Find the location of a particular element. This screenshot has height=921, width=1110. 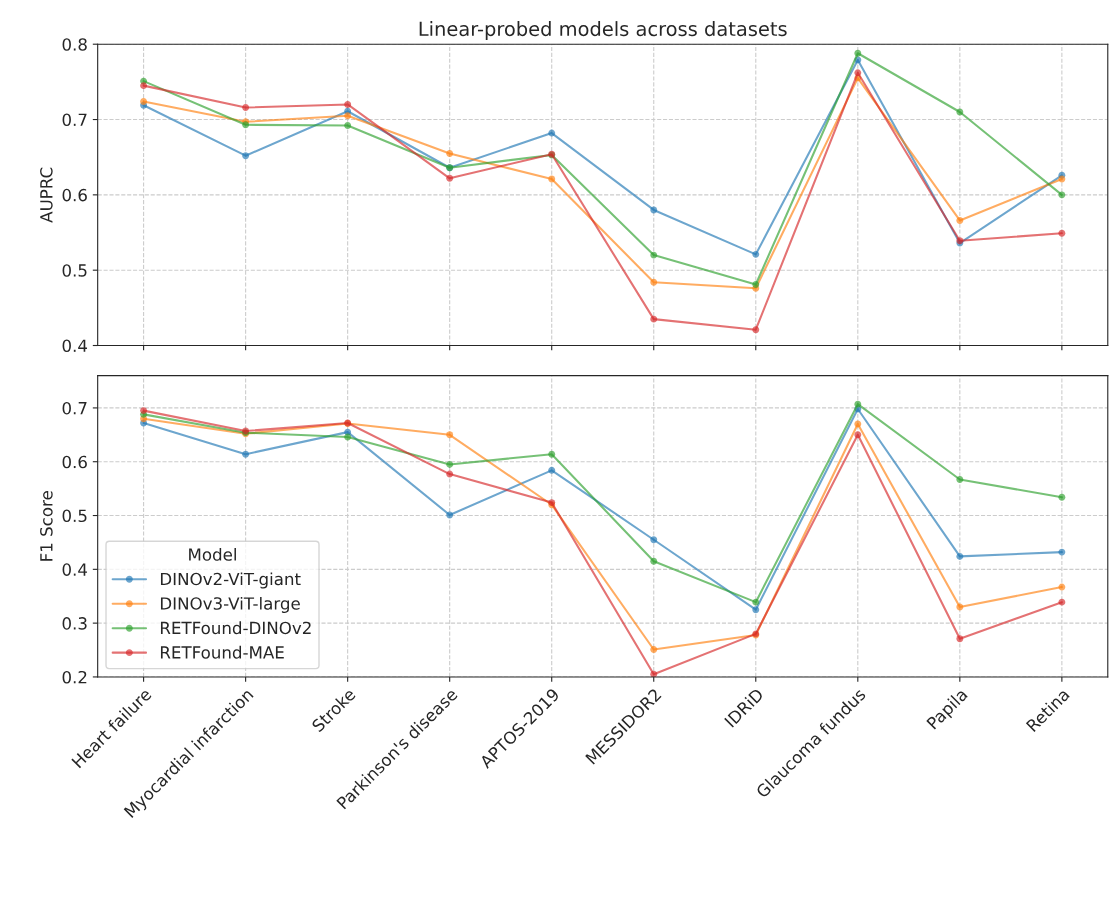

y-tick-label: 0.2 is located at coordinates (74, 677).